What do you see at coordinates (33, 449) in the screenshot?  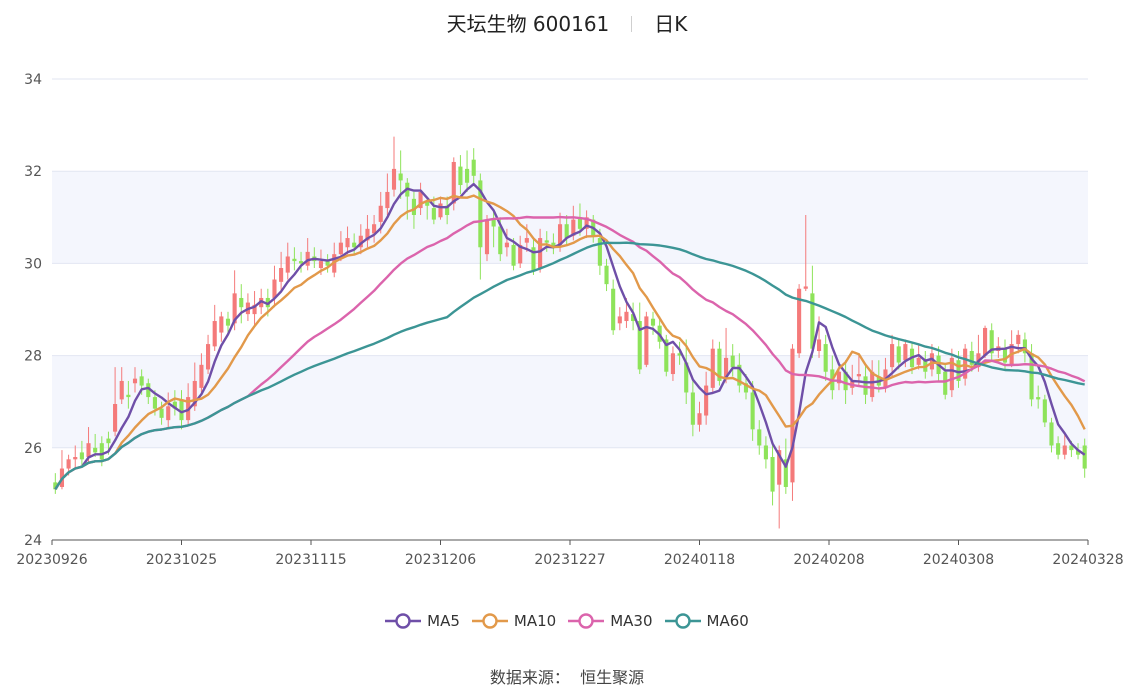 I see `y-tick-label: 26` at bounding box center [33, 449].